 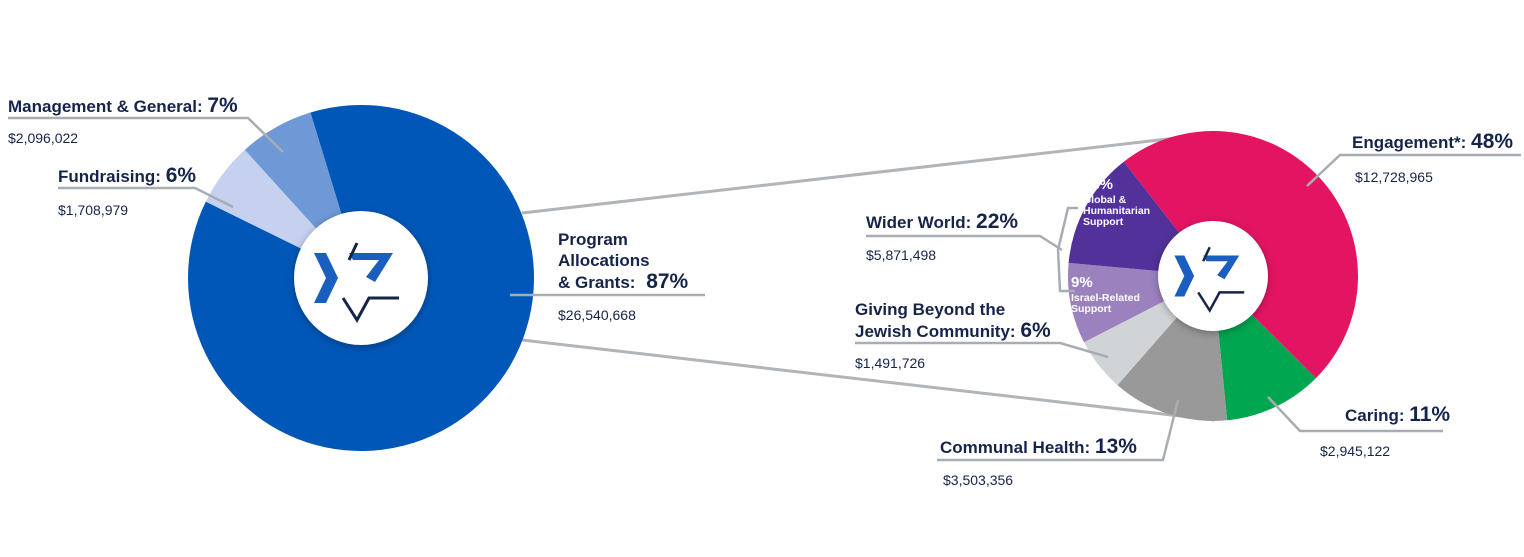 What do you see at coordinates (1067, 249) in the screenshot?
I see `bracket-wider-world` at bounding box center [1067, 249].